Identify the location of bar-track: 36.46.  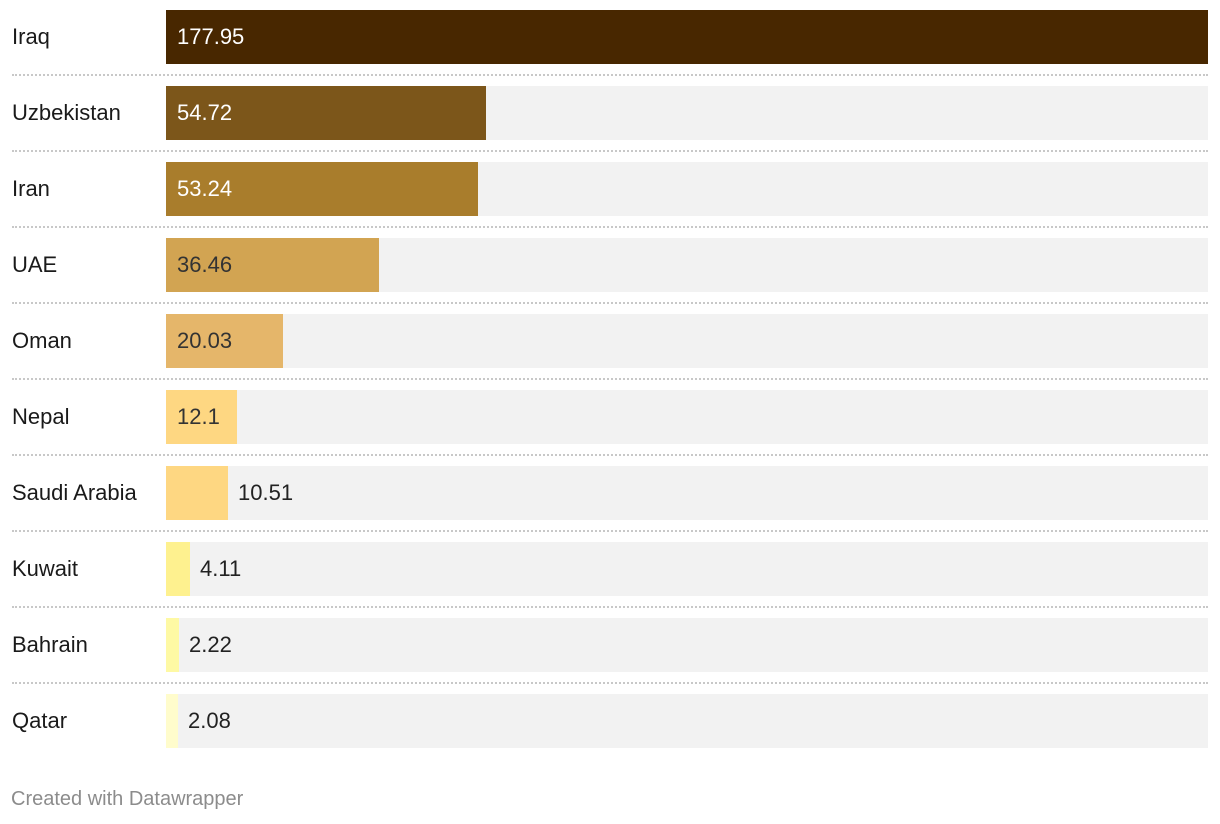
(687, 265).